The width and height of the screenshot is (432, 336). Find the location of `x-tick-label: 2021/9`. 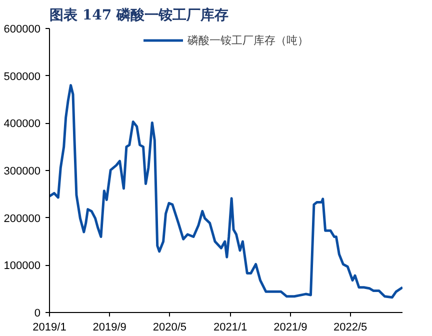

x-tick-label: 2021/9 is located at coordinates (291, 328).